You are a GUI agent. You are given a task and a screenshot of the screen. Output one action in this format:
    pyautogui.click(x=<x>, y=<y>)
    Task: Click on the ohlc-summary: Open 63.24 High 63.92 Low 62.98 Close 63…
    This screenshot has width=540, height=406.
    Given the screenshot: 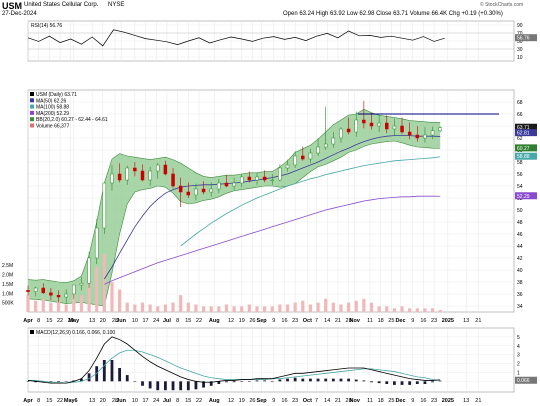 What is the action you would take?
    pyautogui.click(x=393, y=14)
    